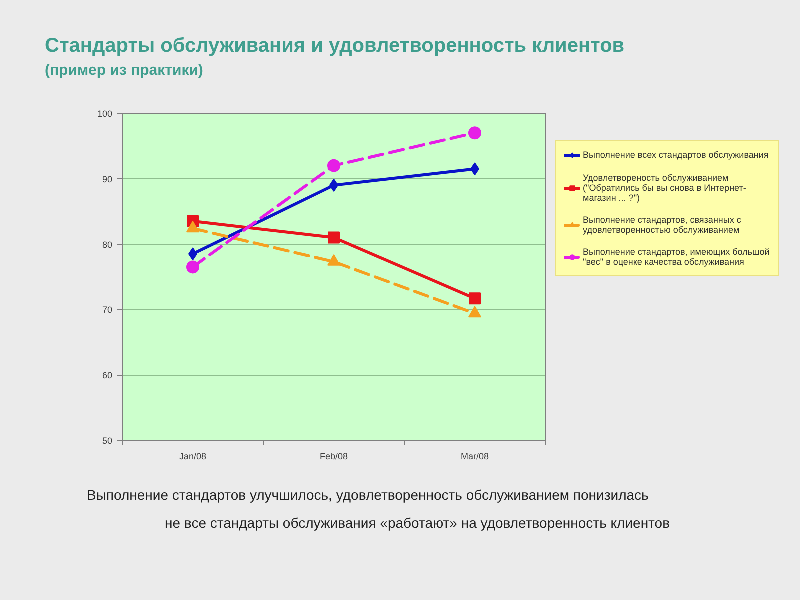 The width and height of the screenshot is (800, 600). I want to click on y-tick-label: 90, so click(107, 179).